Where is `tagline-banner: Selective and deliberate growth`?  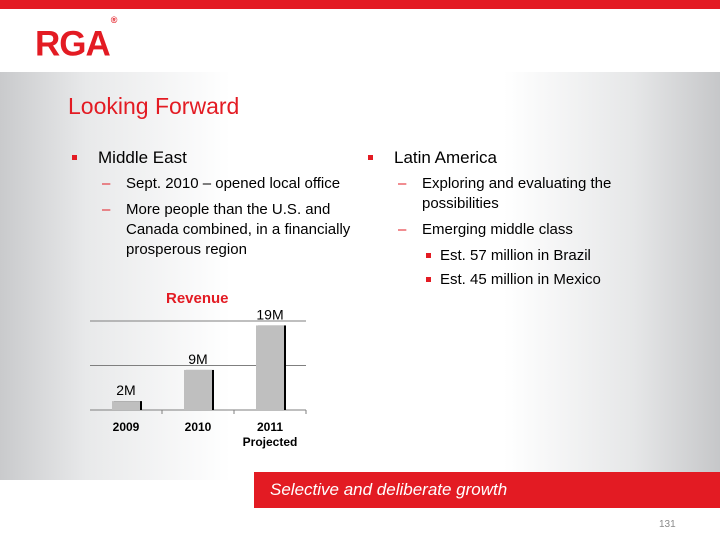
tagline-banner: Selective and deliberate growth is located at coordinates (487, 490).